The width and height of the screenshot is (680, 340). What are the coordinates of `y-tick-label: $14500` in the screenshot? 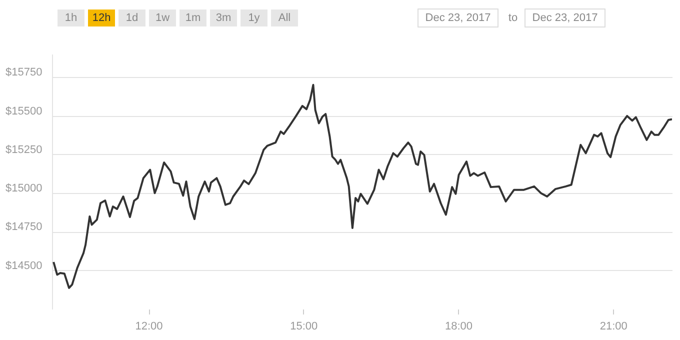 It's located at (24, 266).